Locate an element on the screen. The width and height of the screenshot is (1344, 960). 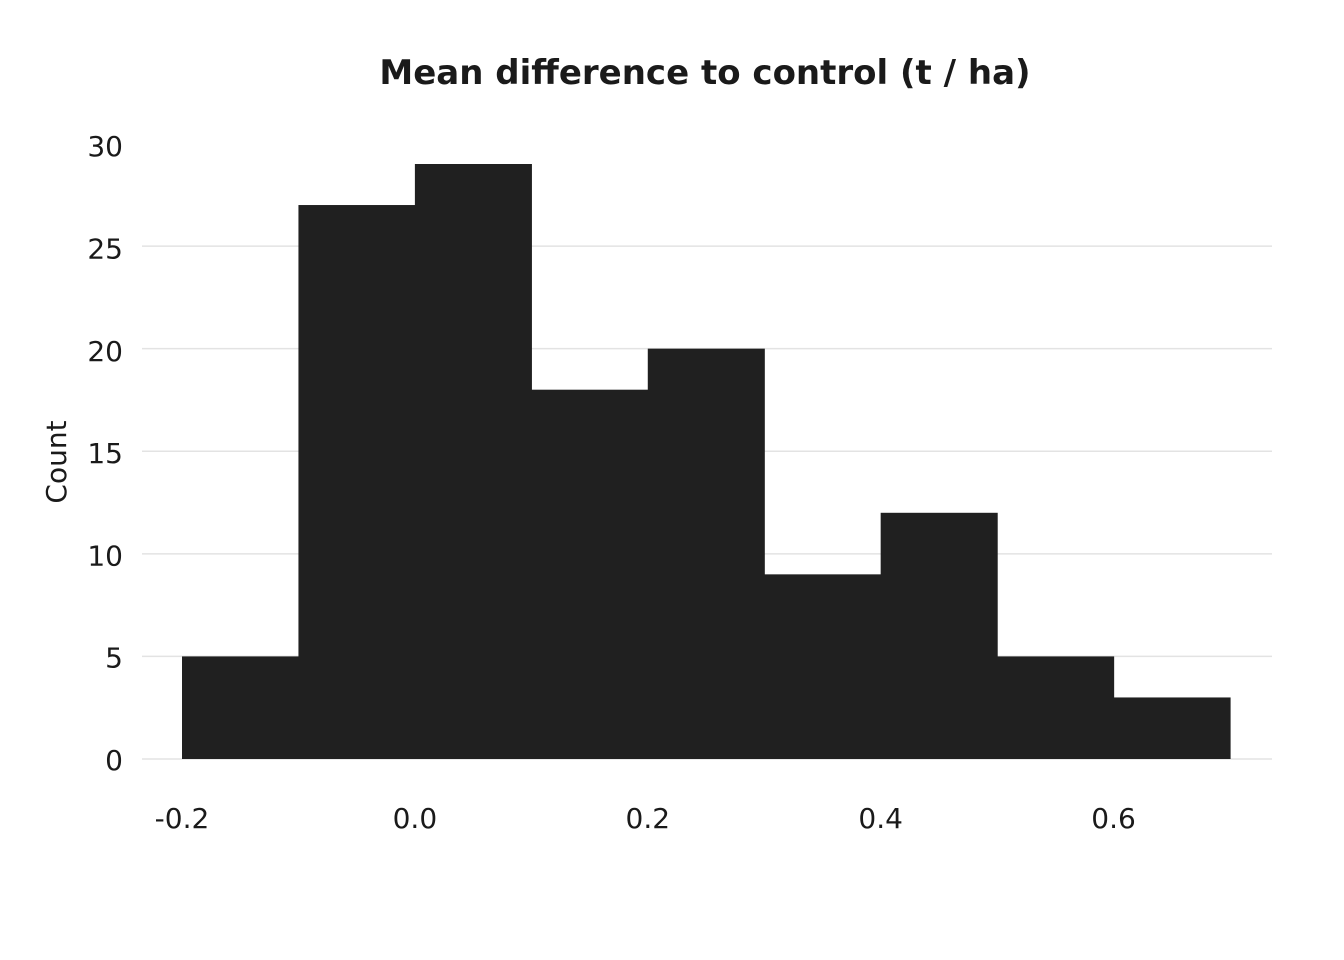
y-tick-label: 10 is located at coordinates (105, 555).